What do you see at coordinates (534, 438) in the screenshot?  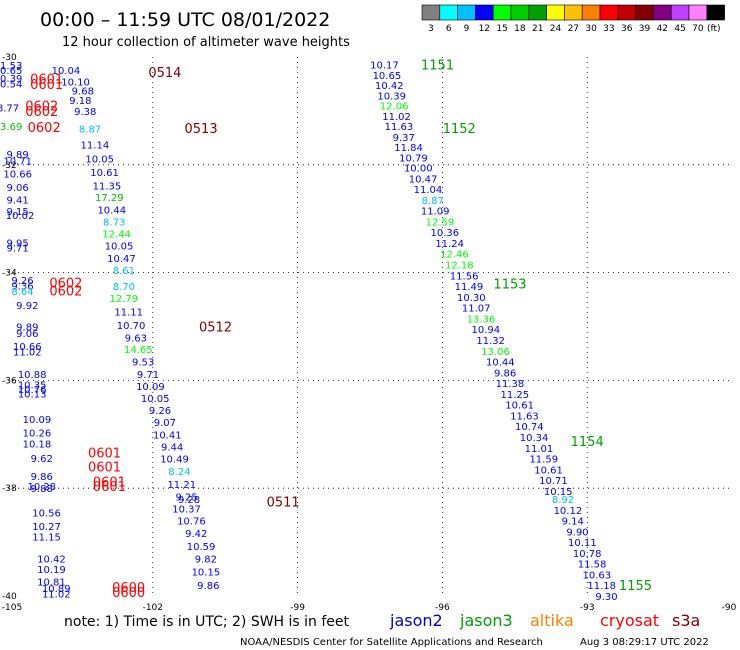 I see `wave-height-value: 10.34` at bounding box center [534, 438].